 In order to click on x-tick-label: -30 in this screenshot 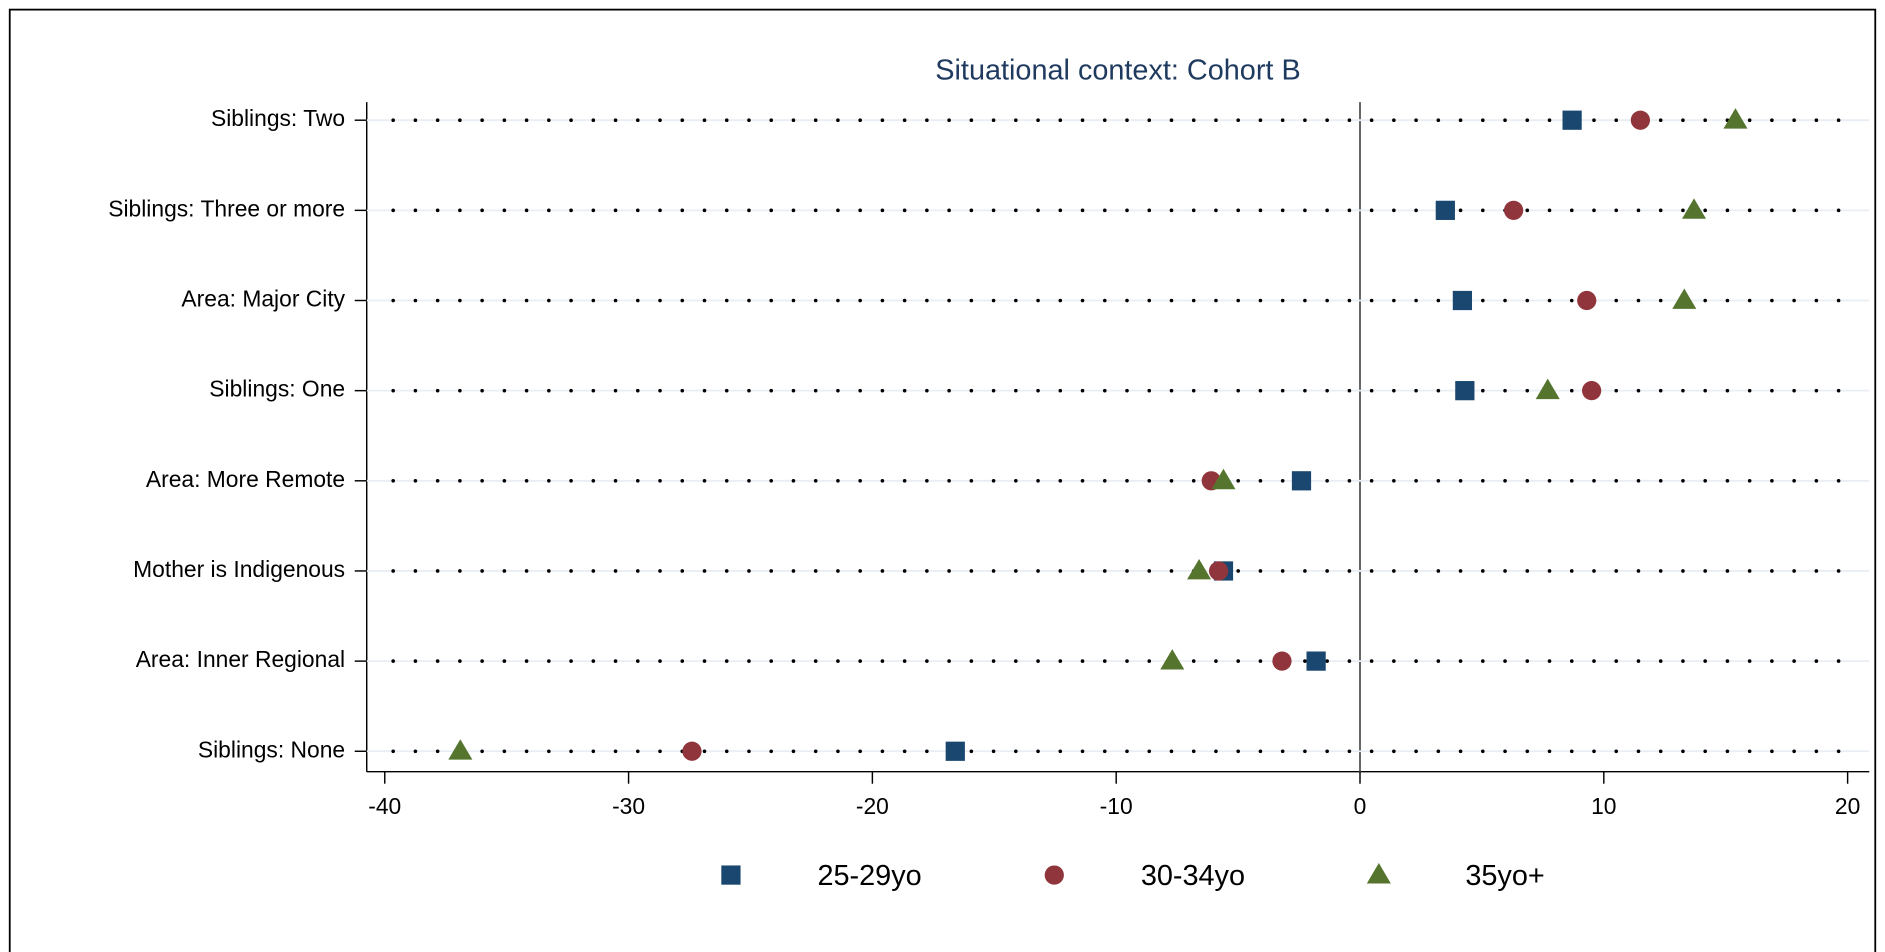, I will do `click(628, 806)`.